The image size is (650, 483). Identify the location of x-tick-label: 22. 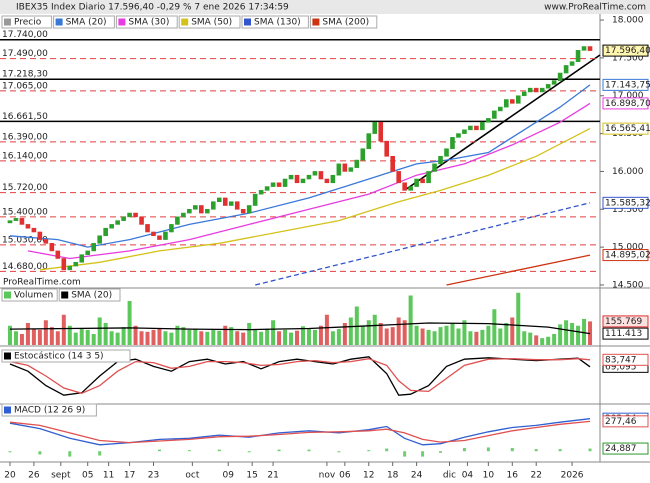
(535, 476).